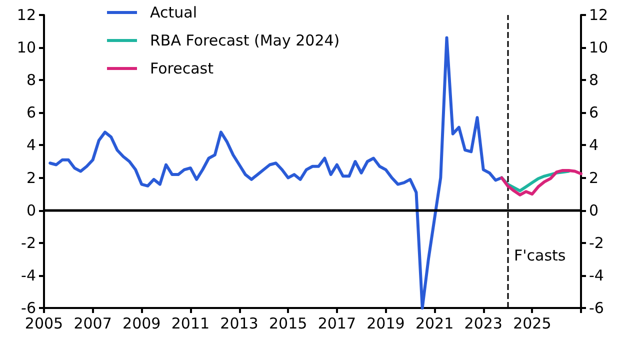  What do you see at coordinates (28, 275) in the screenshot?
I see `y-tick-label: -4` at bounding box center [28, 275].